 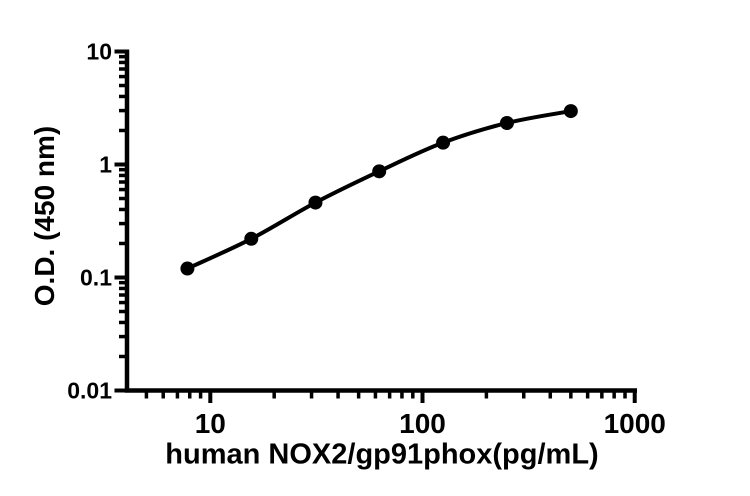 I want to click on y-axis-title: O.D. (450 nm), so click(x=44, y=216).